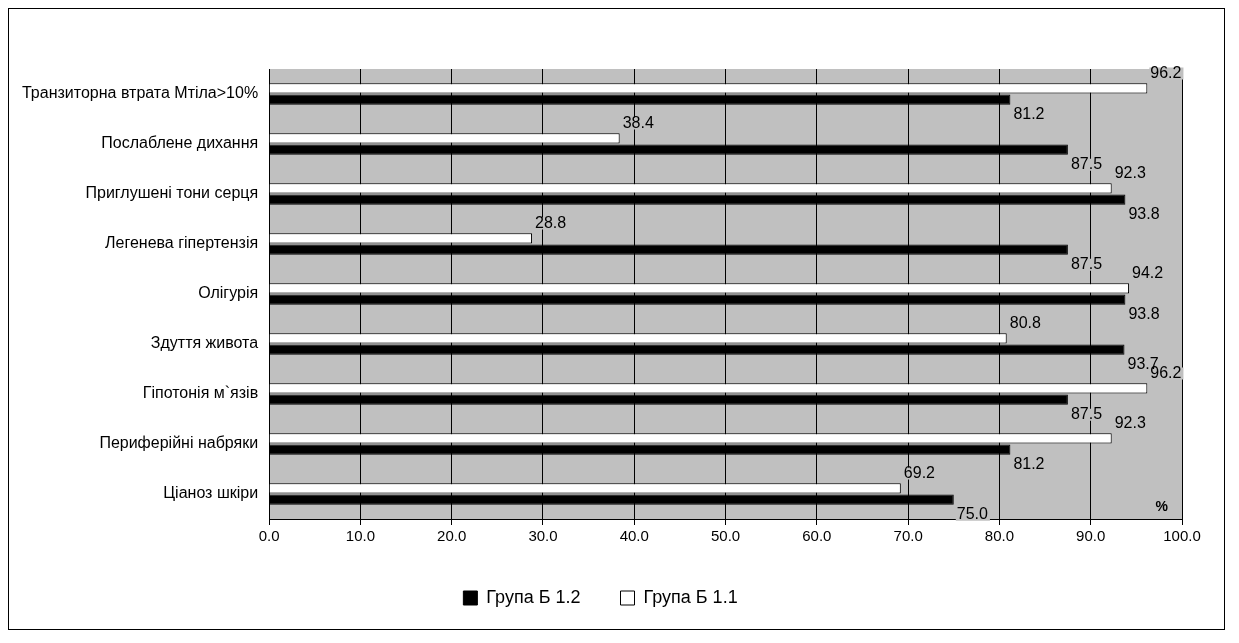  I want to click on data-label: 38.4, so click(638, 122).